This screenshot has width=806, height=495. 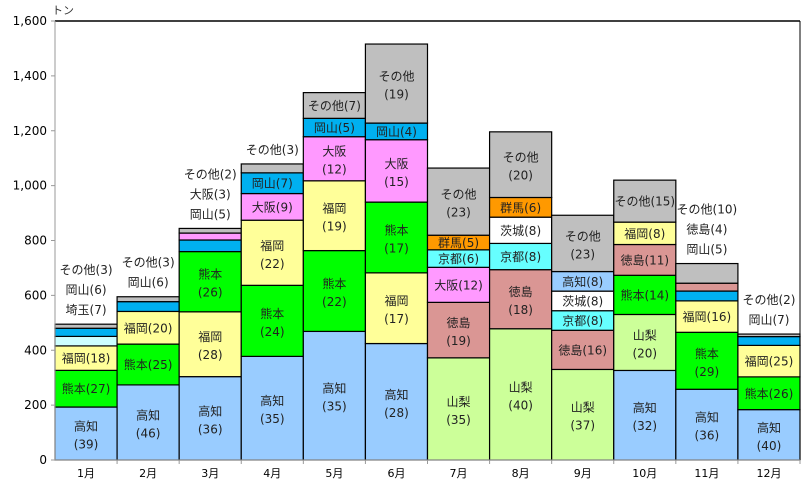 I want to click on outside-segment-label: 大阪(3), so click(x=210, y=194).